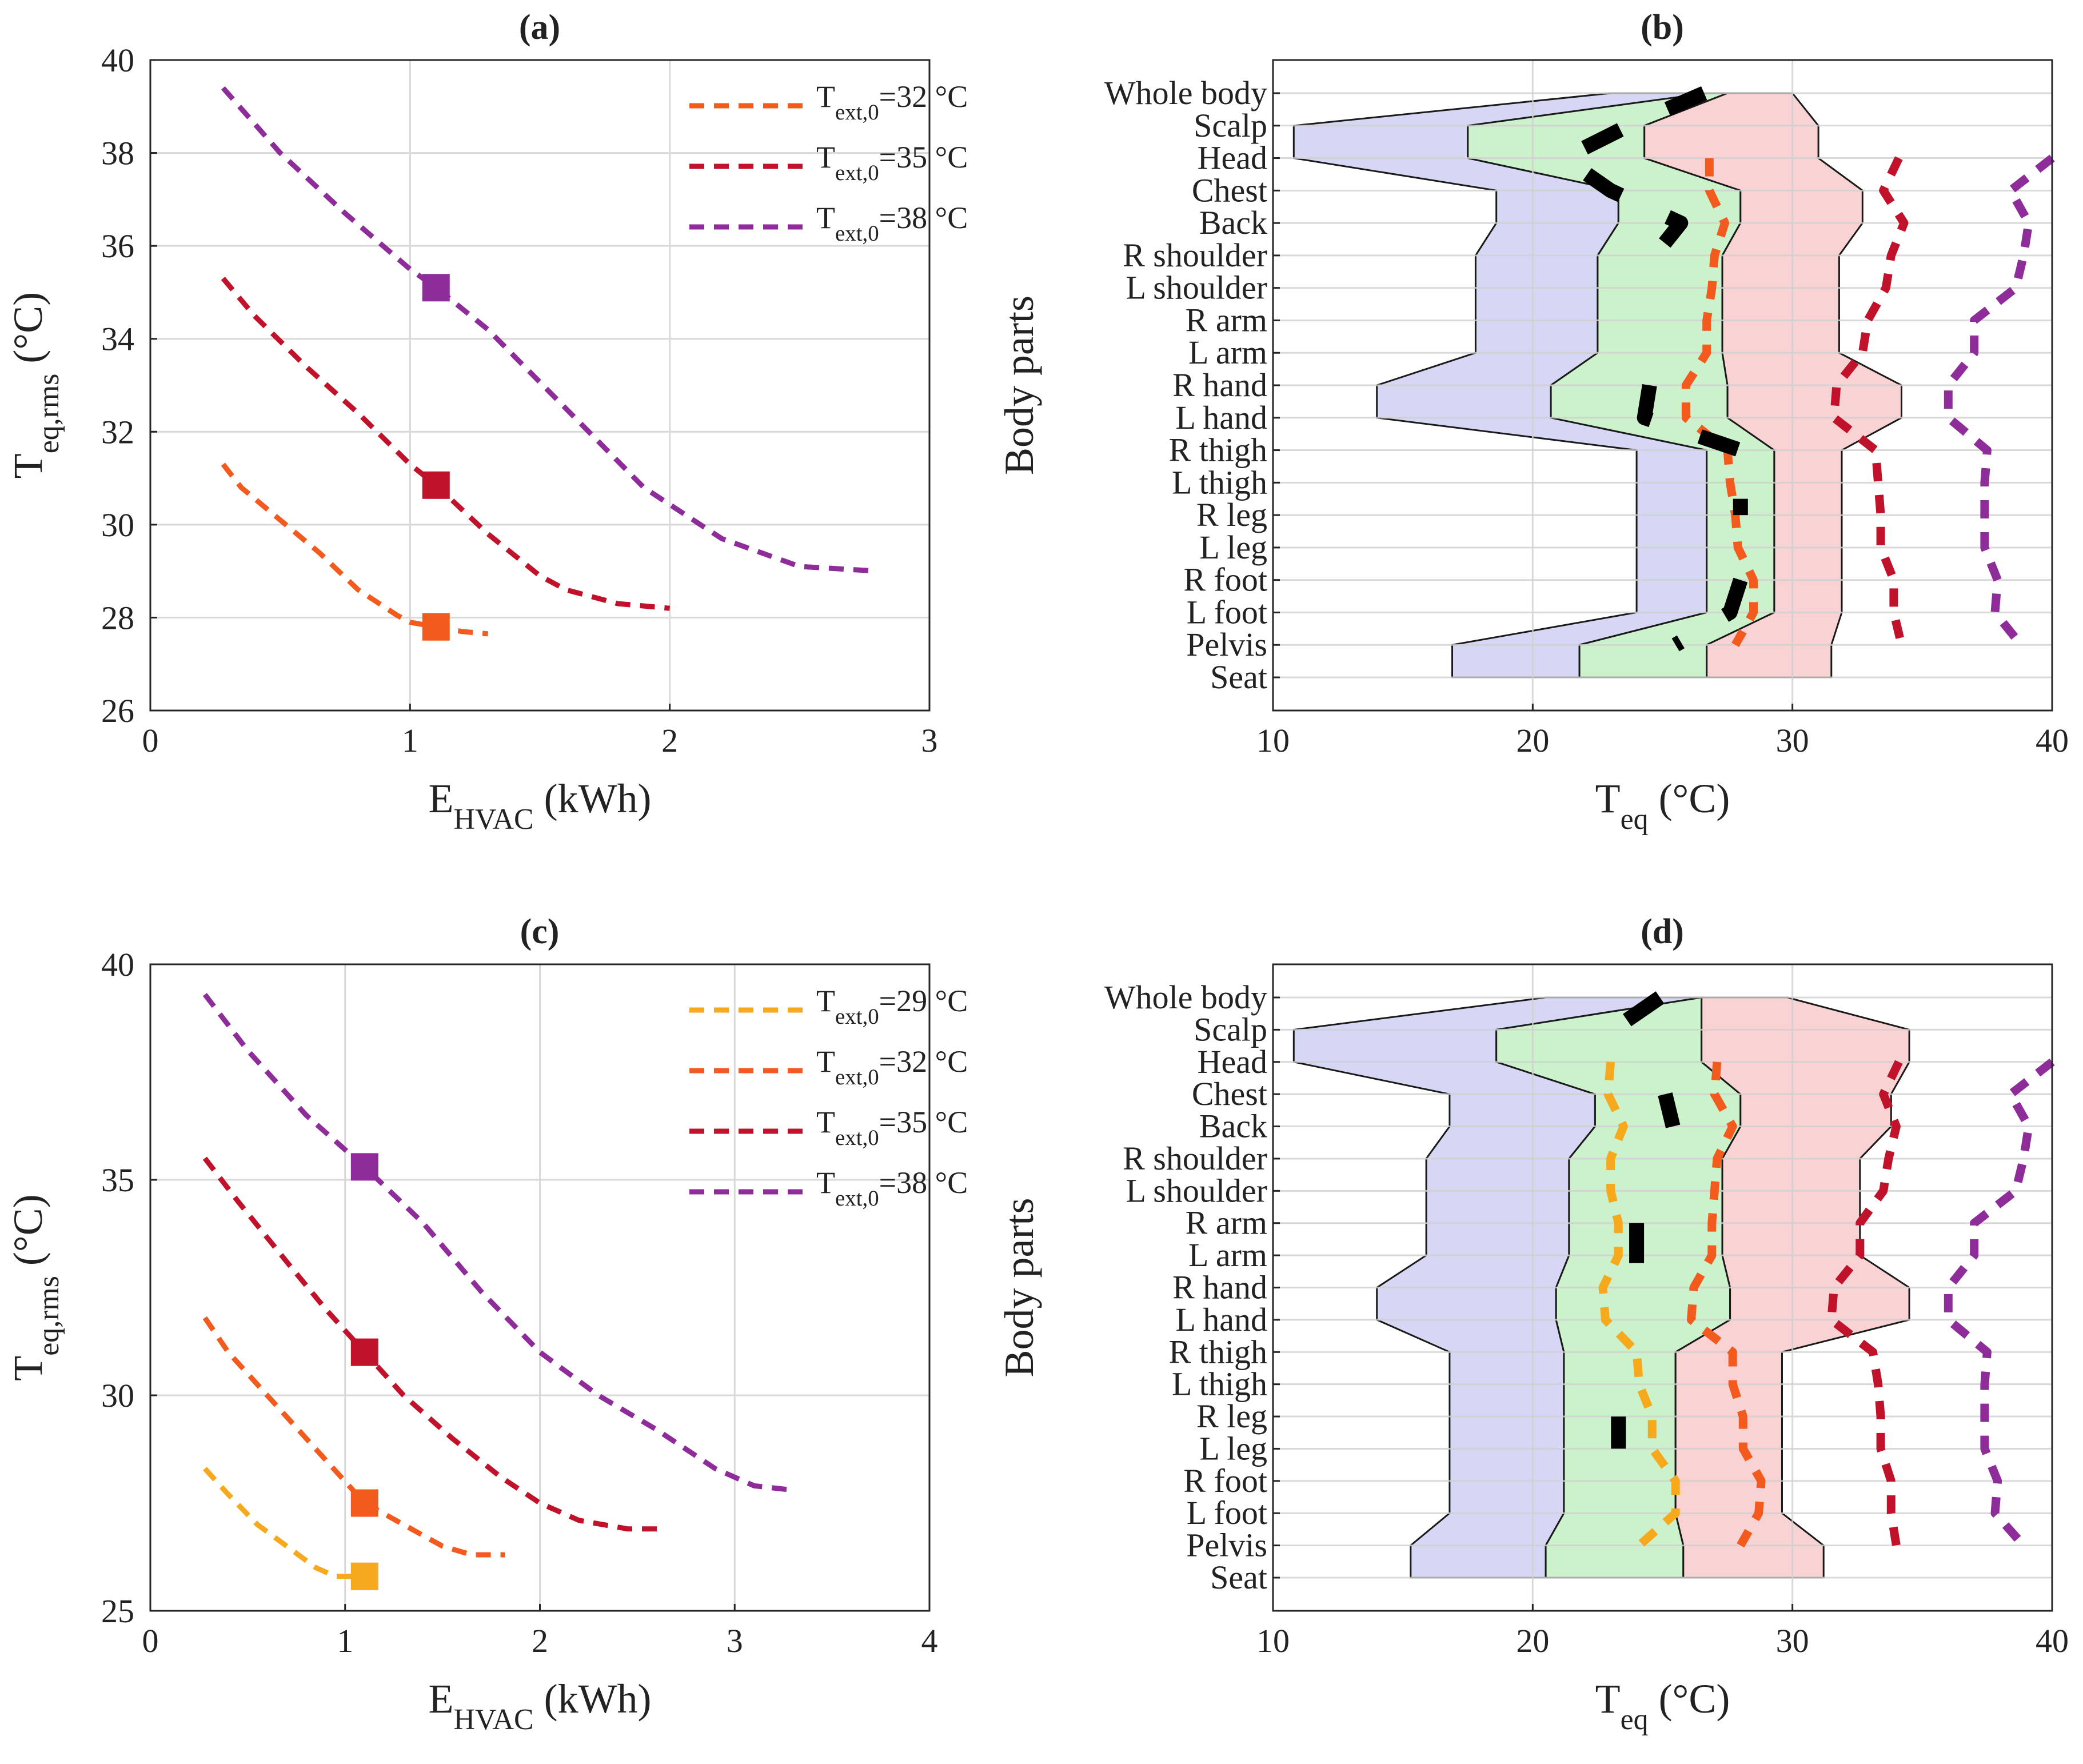 The image size is (2083, 1764). Describe the element at coordinates (540, 931) in the screenshot. I see `panel-title: (c)` at that location.